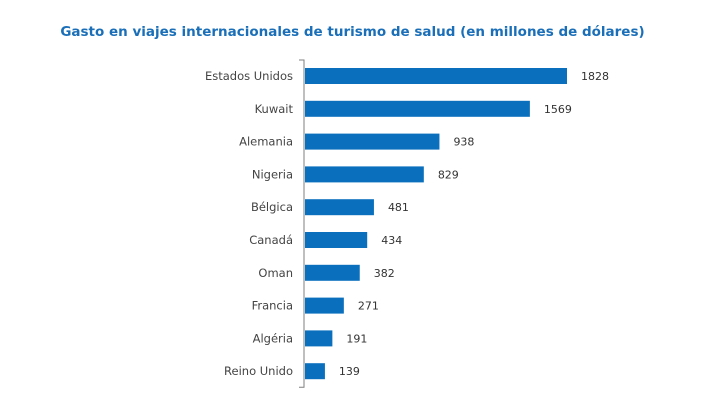 This screenshot has width=705, height=410. Describe the element at coordinates (272, 207) in the screenshot. I see `category-label: Bélgica` at that location.